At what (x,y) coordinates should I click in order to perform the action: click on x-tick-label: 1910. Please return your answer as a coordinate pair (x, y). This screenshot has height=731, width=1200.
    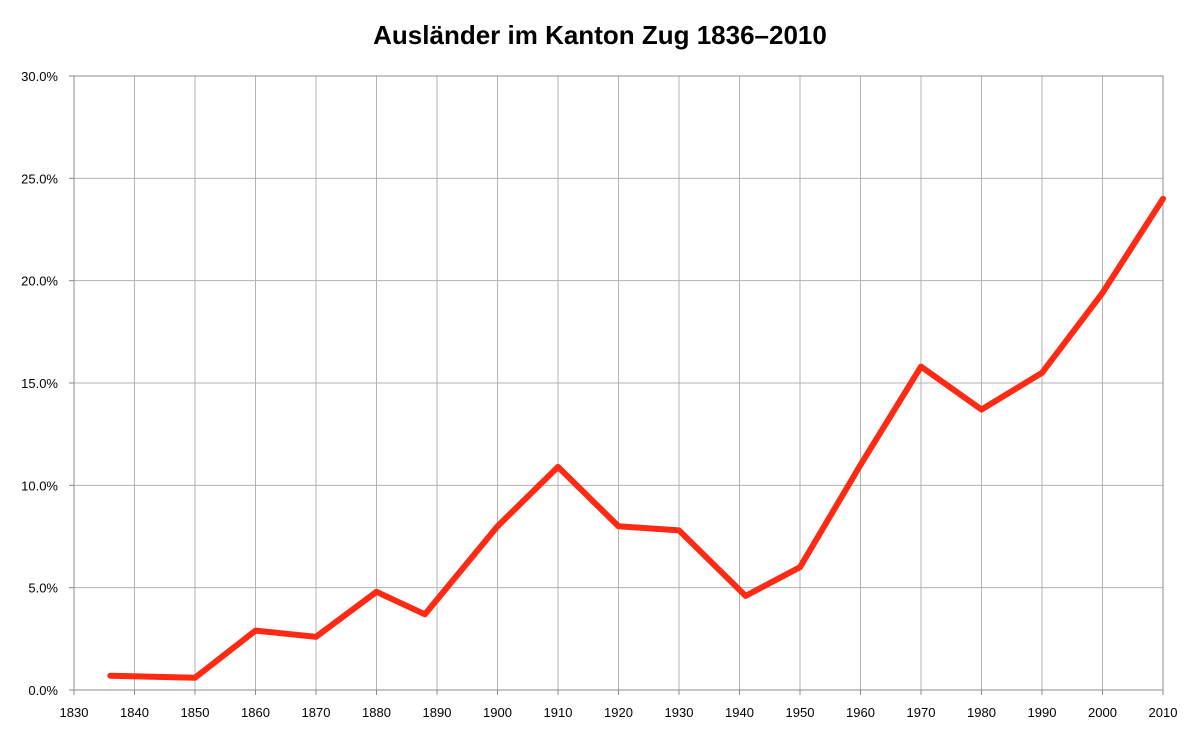
    Looking at the image, I should click on (558, 712).